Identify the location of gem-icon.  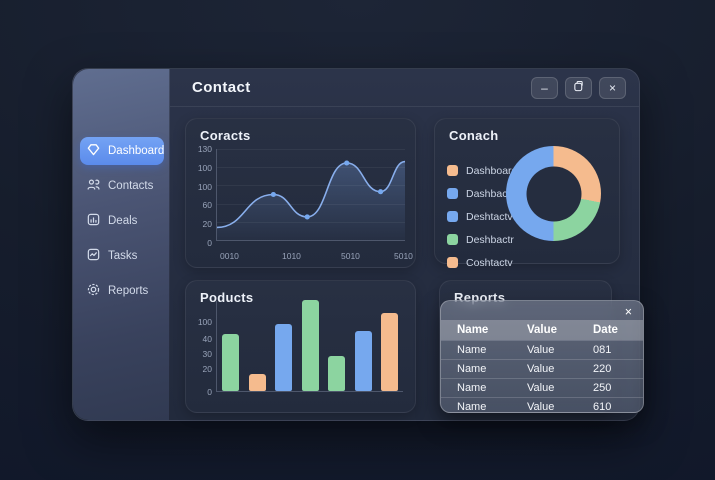
(93, 151).